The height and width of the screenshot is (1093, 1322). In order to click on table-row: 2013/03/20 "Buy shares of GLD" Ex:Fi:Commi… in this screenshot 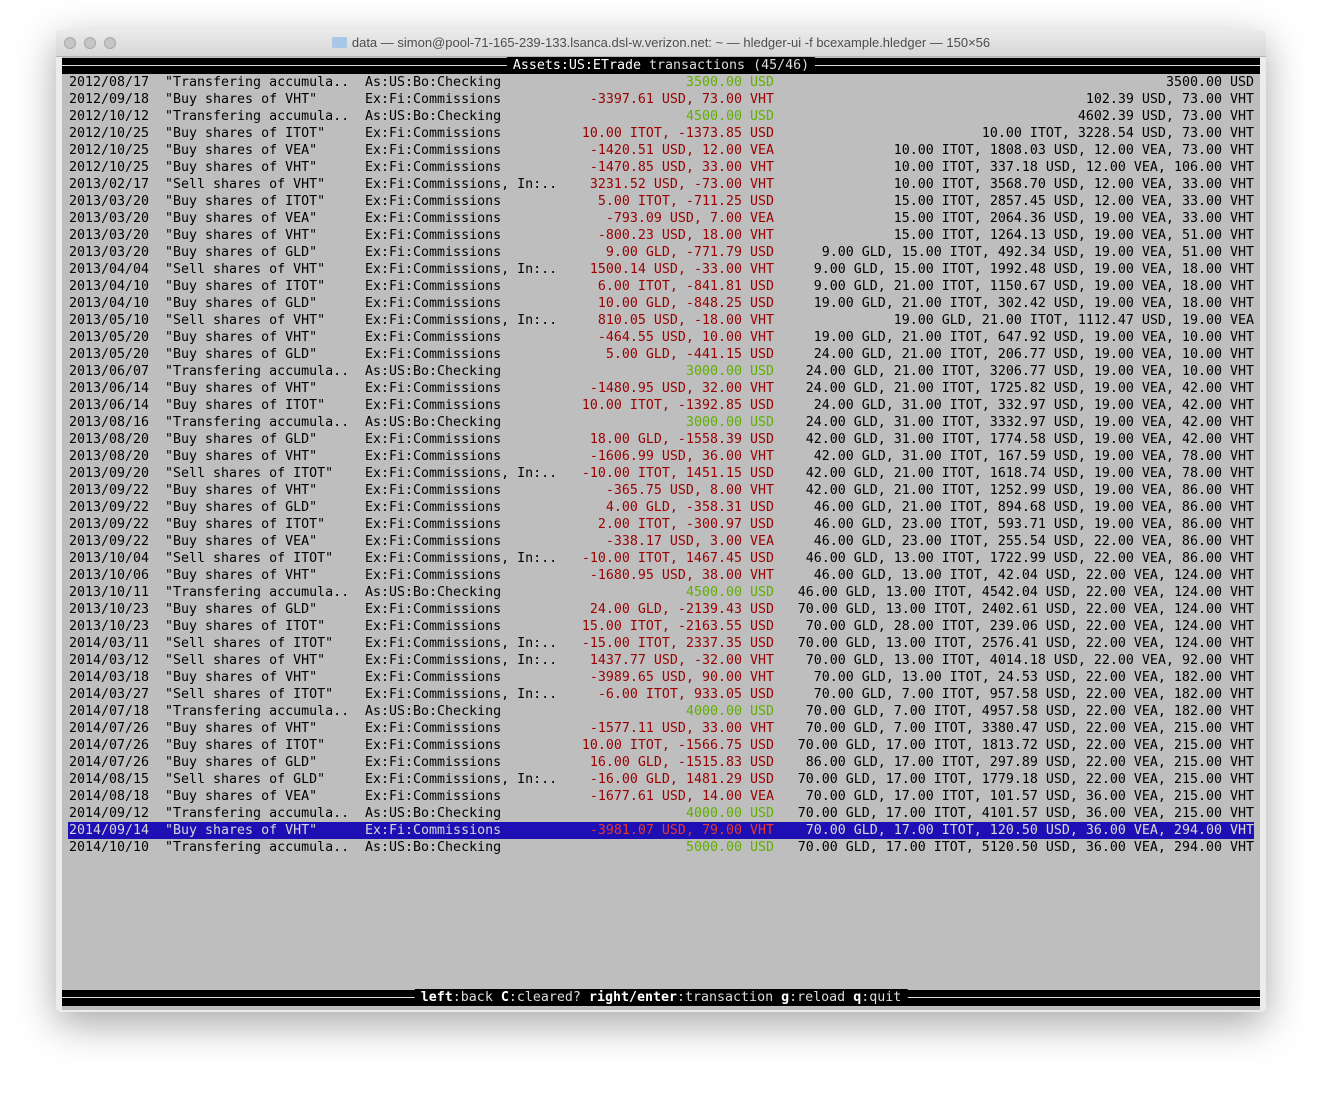, I will do `click(661, 252)`.